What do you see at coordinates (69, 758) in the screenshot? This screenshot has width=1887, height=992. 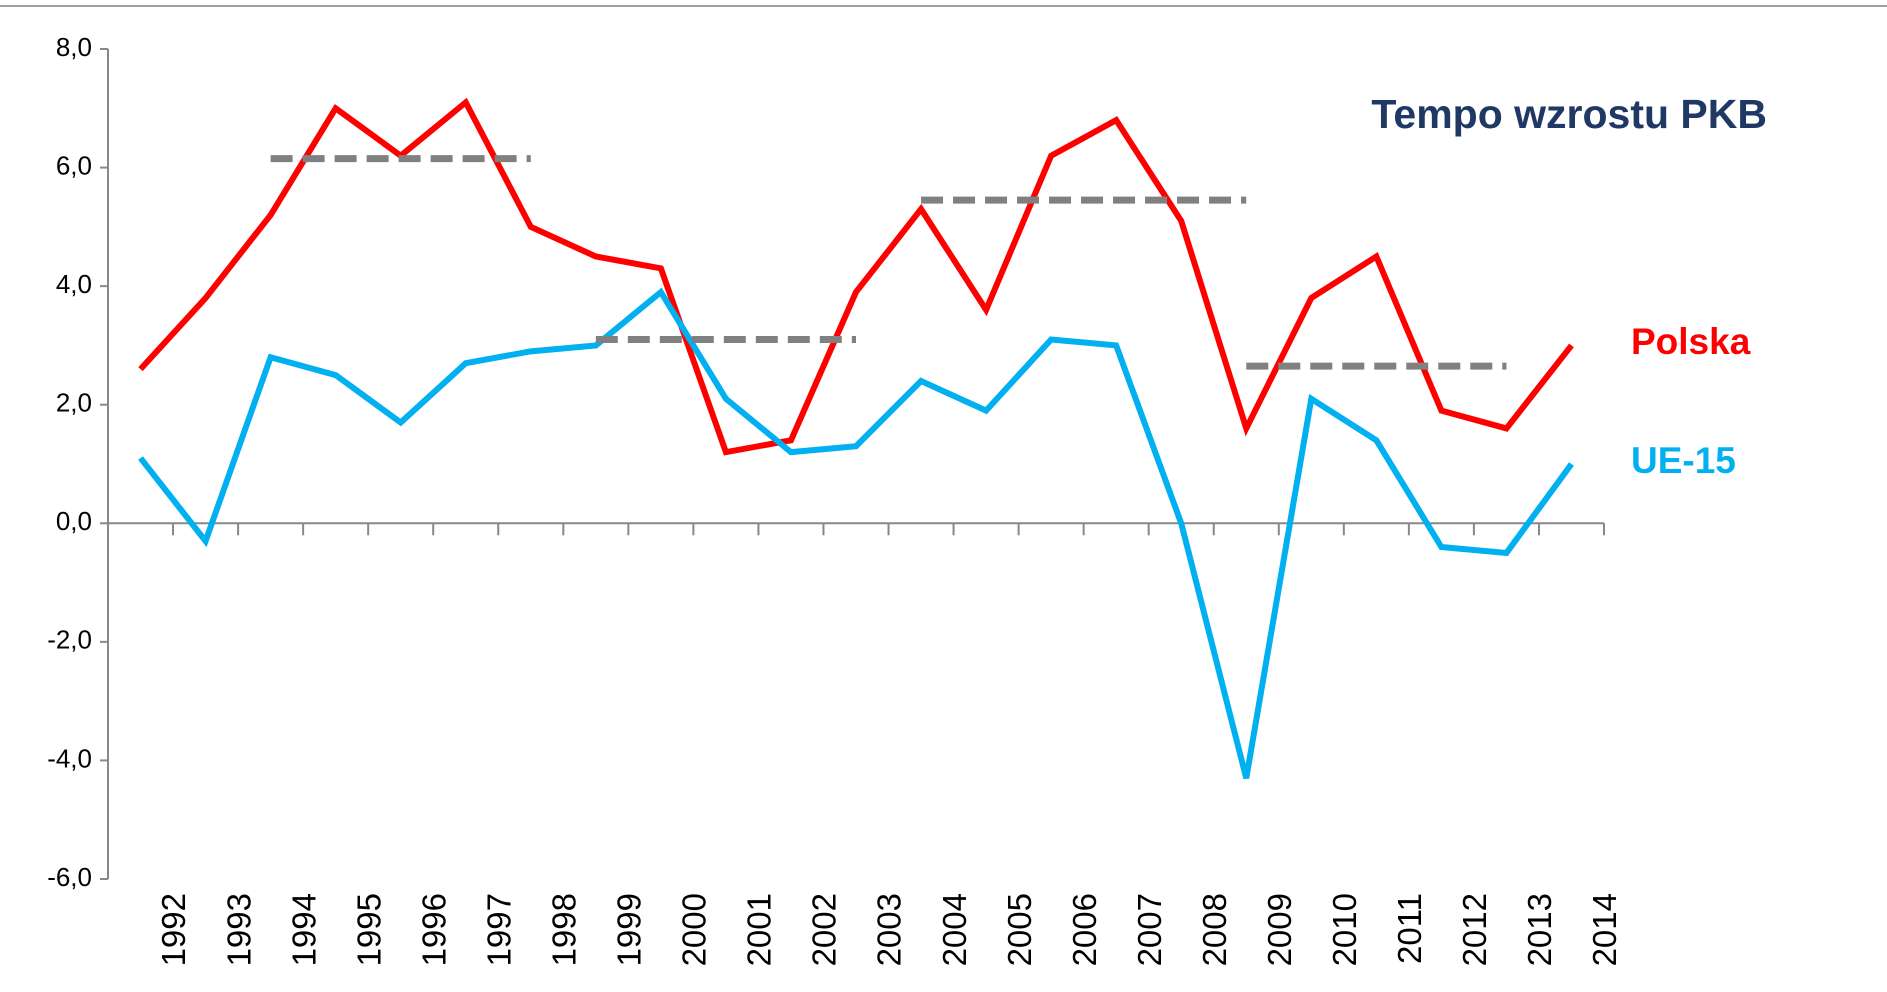 I see `y-tick-label: -4,0` at bounding box center [69, 758].